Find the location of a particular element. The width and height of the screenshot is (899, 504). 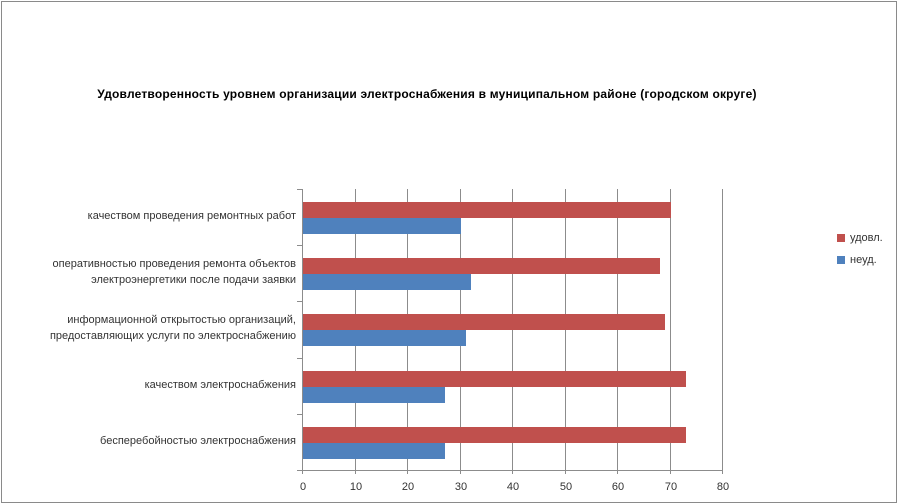

legend-label-неуд.: неуд. is located at coordinates (863, 260).